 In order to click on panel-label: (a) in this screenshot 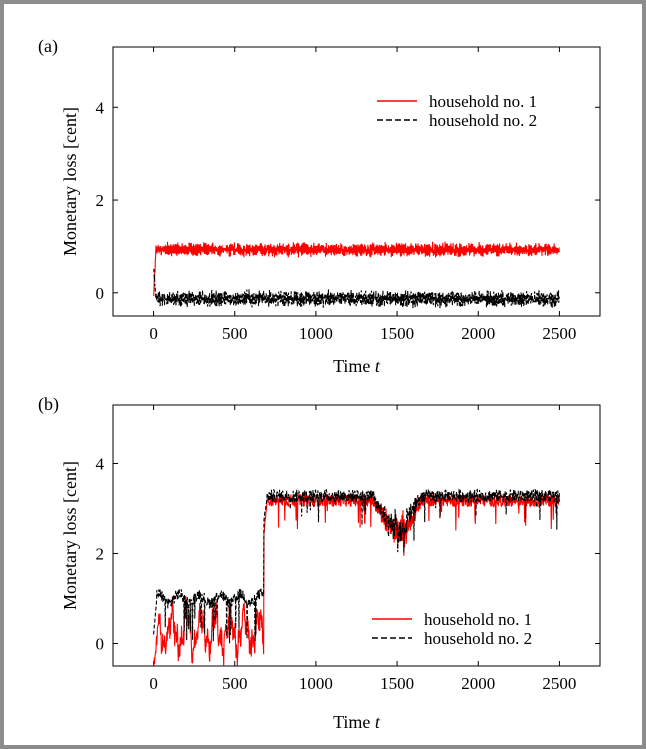, I will do `click(48, 46)`.